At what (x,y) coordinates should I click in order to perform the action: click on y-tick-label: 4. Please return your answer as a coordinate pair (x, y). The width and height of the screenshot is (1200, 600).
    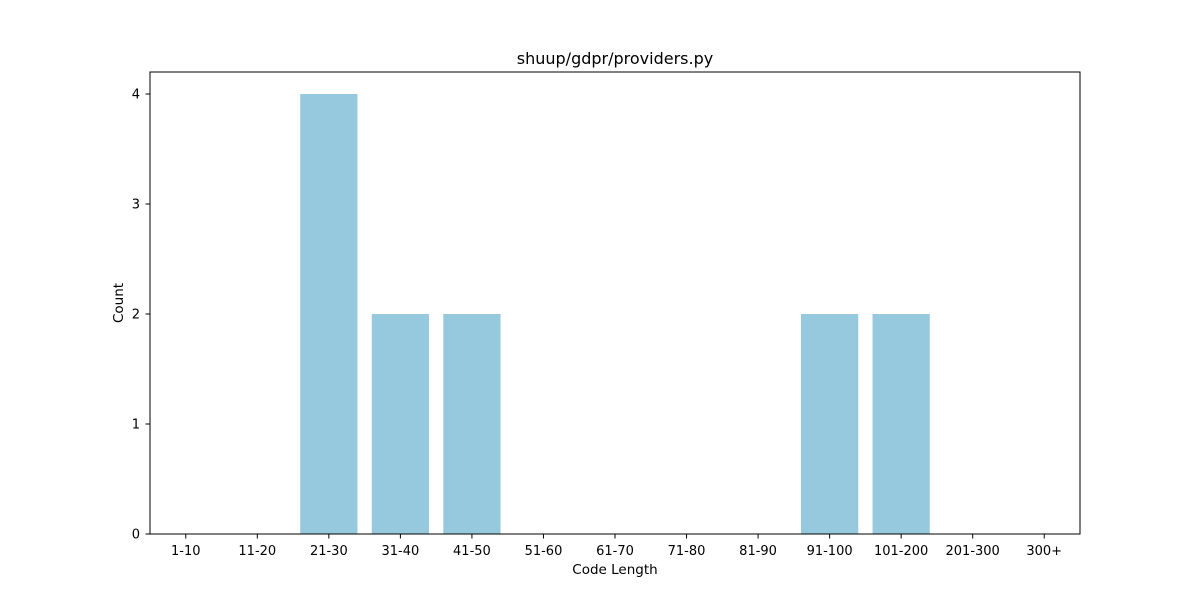
    Looking at the image, I should click on (136, 95).